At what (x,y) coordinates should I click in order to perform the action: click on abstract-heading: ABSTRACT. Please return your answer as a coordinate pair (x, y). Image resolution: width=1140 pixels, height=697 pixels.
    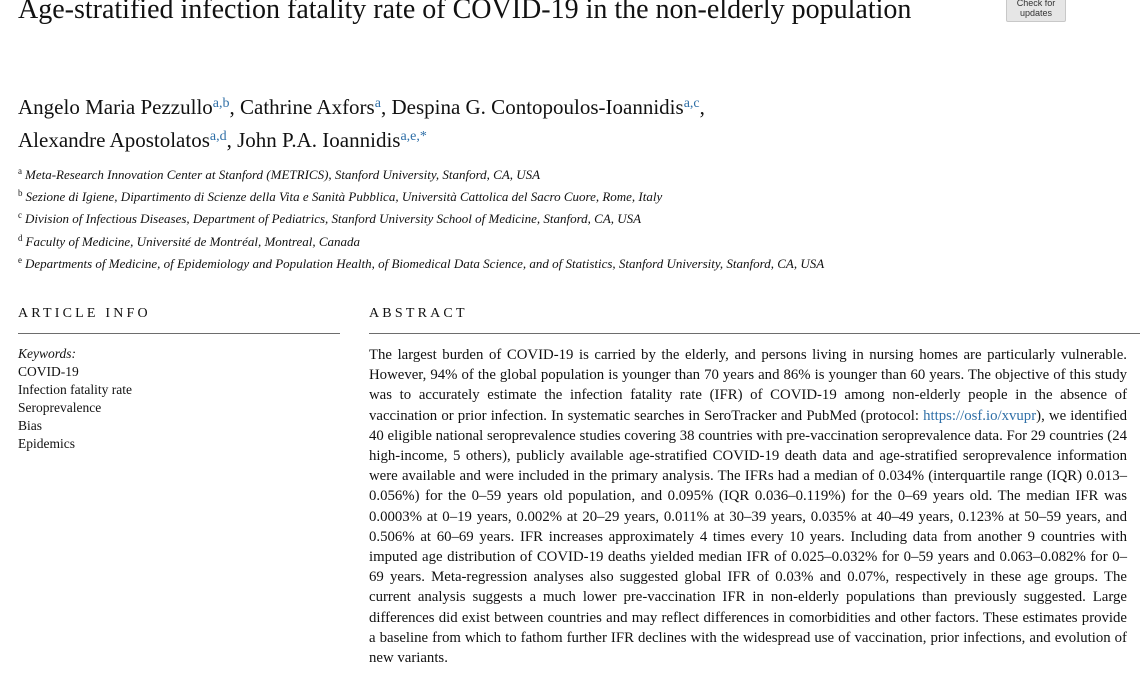
    Looking at the image, I should click on (418, 313).